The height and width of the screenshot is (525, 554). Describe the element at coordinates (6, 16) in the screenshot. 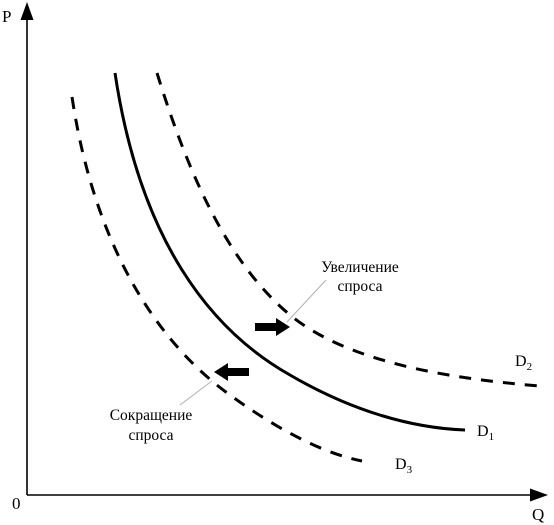

I see `y-axis-label: P` at that location.